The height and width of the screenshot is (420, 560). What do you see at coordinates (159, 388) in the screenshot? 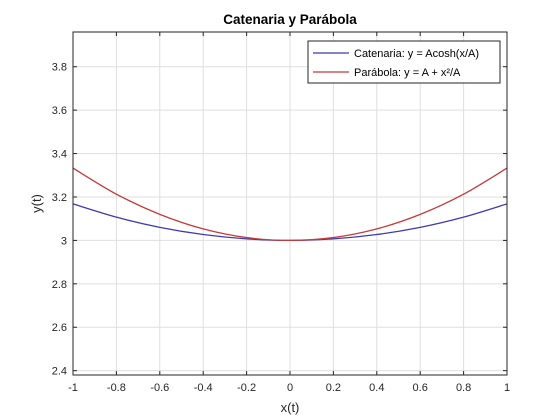
I see `x-tick-label: -0.6` at bounding box center [159, 388].